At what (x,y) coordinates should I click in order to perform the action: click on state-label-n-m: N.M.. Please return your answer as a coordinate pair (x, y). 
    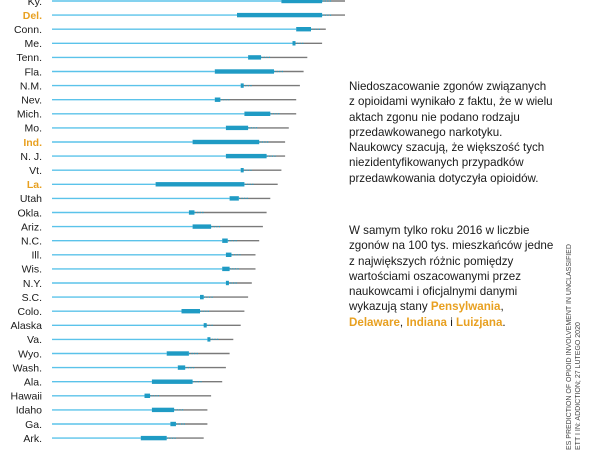
    Looking at the image, I should click on (31, 86).